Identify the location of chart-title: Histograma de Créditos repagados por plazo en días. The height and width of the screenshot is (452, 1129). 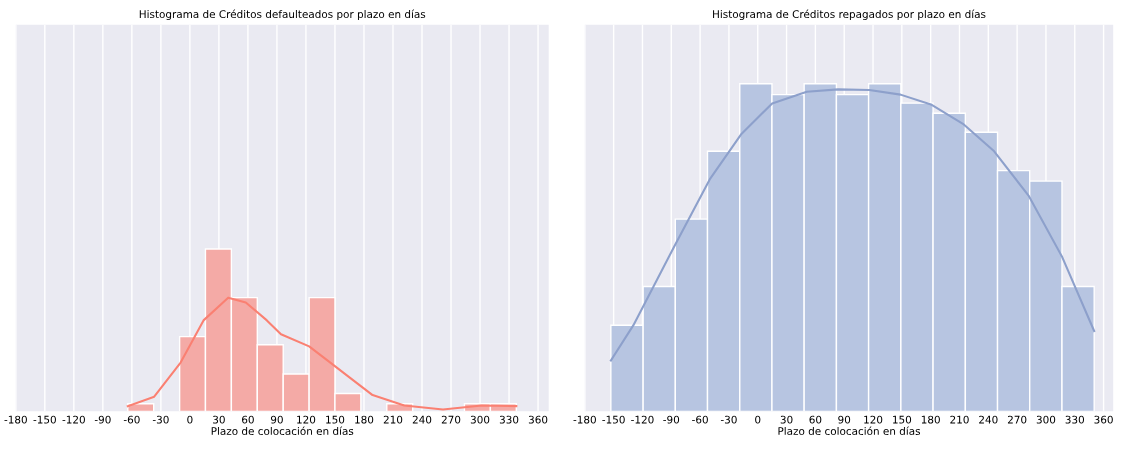
(849, 15).